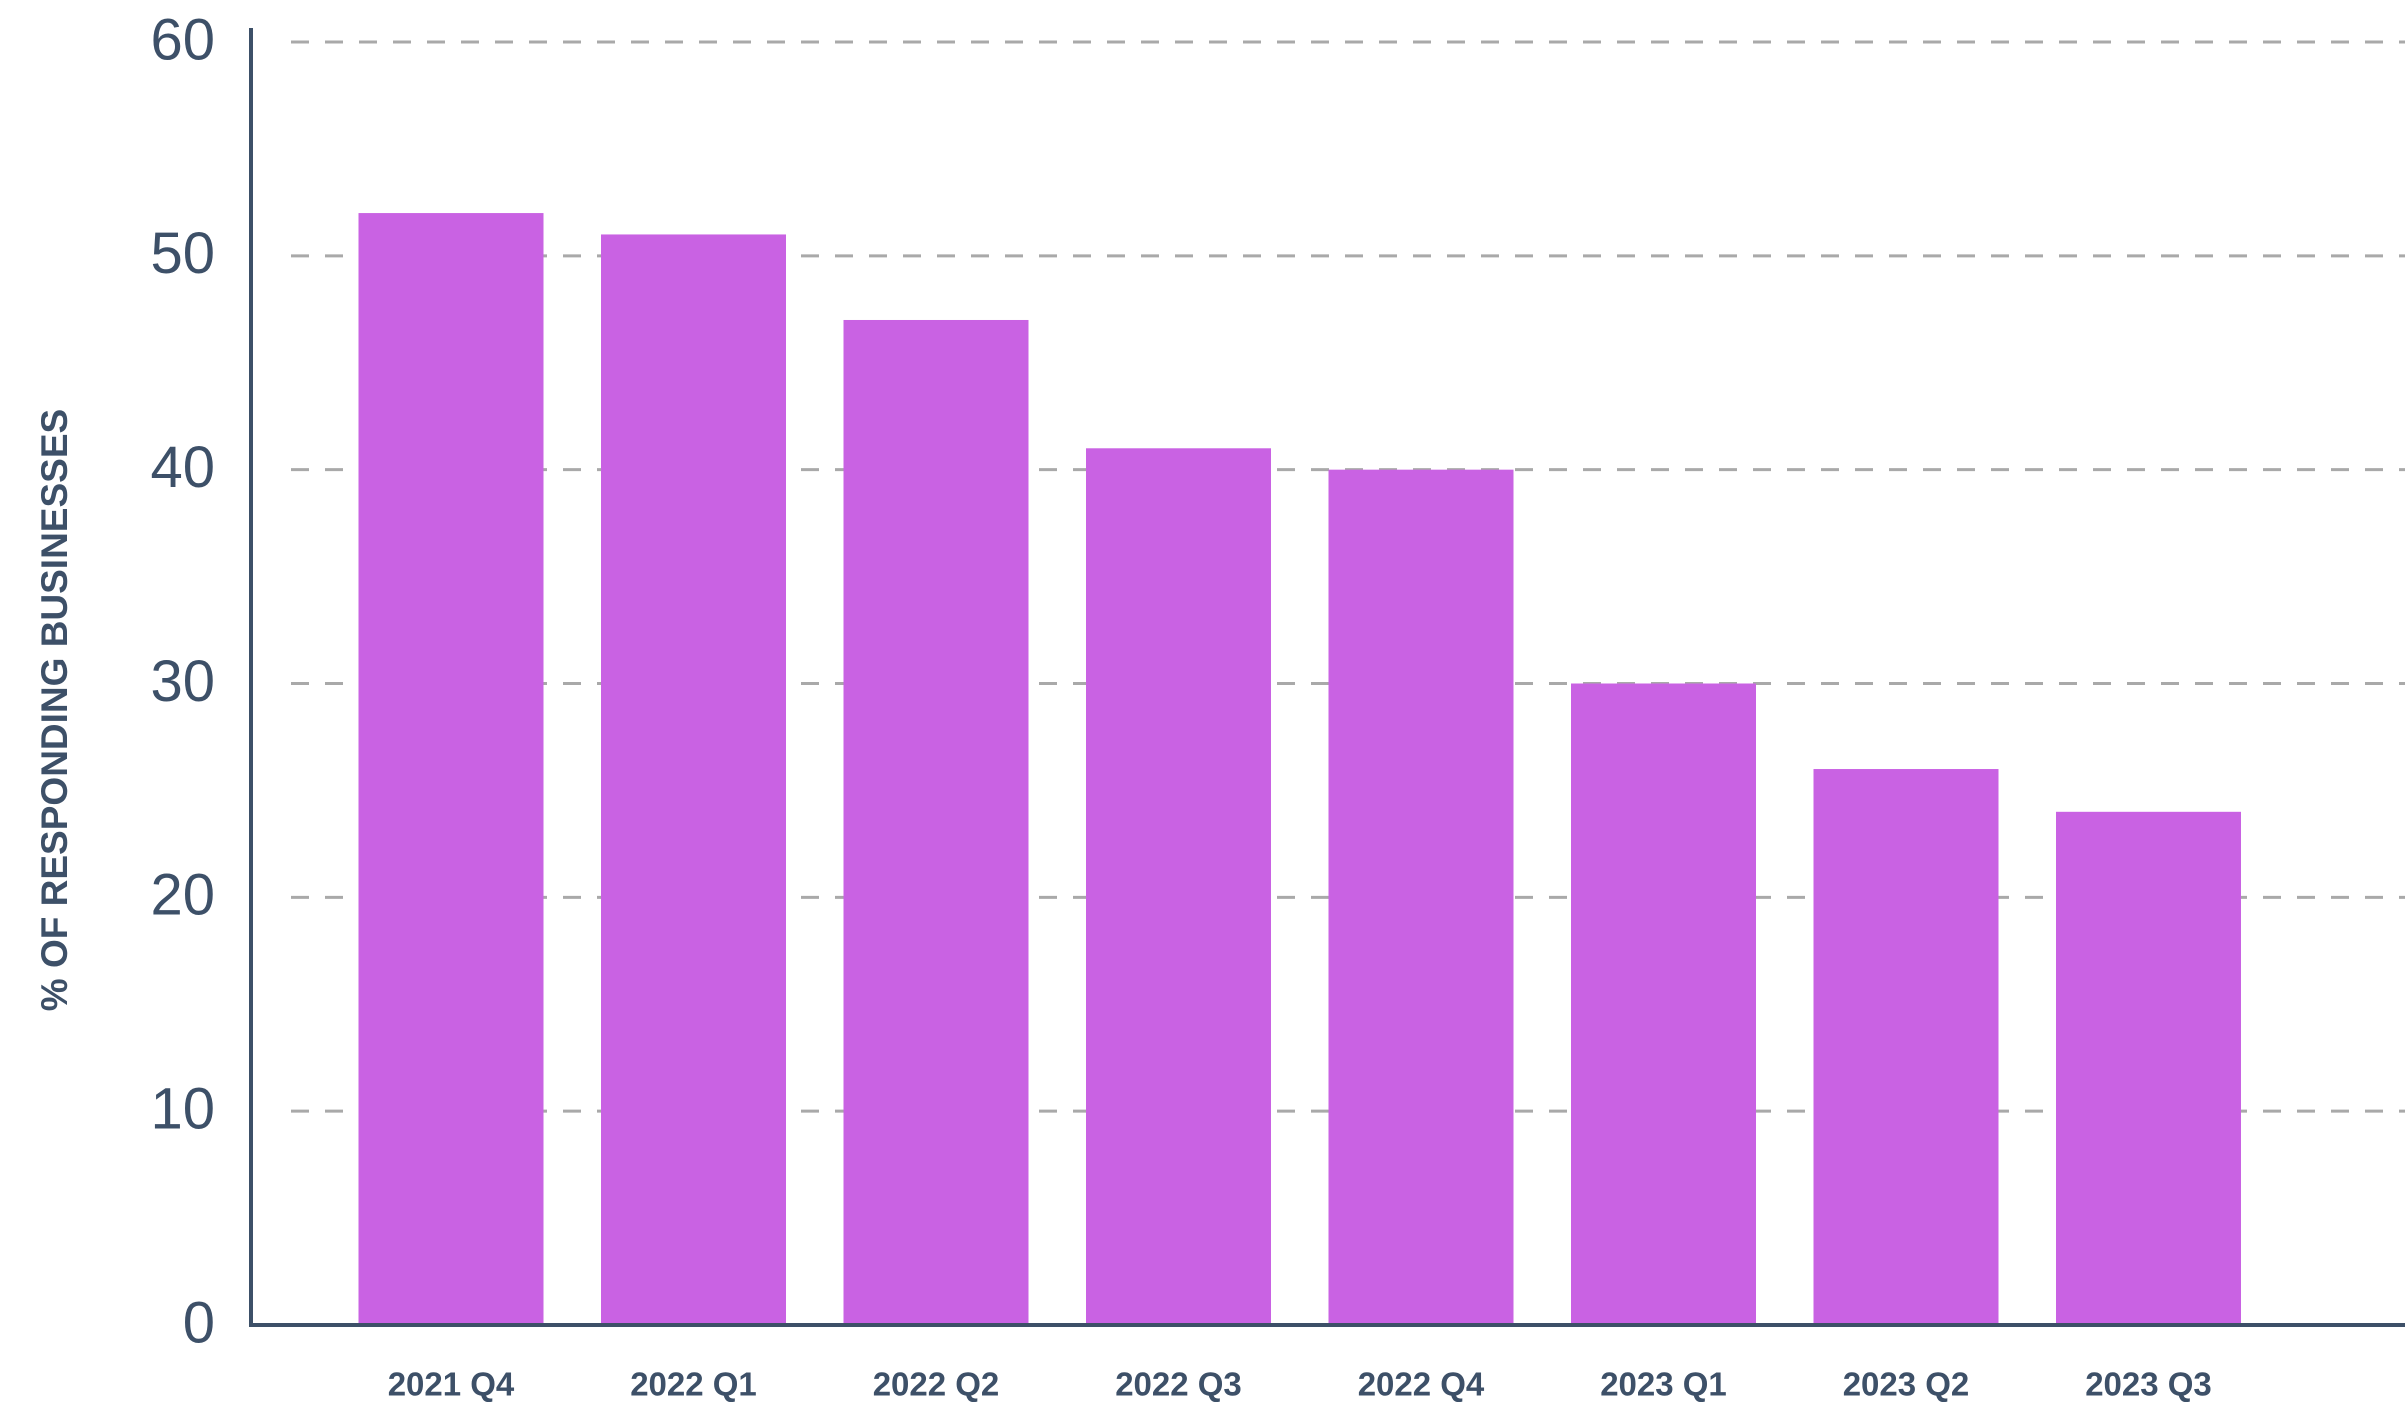  What do you see at coordinates (1421, 1384) in the screenshot?
I see `x-tick-label: 2022 Q4` at bounding box center [1421, 1384].